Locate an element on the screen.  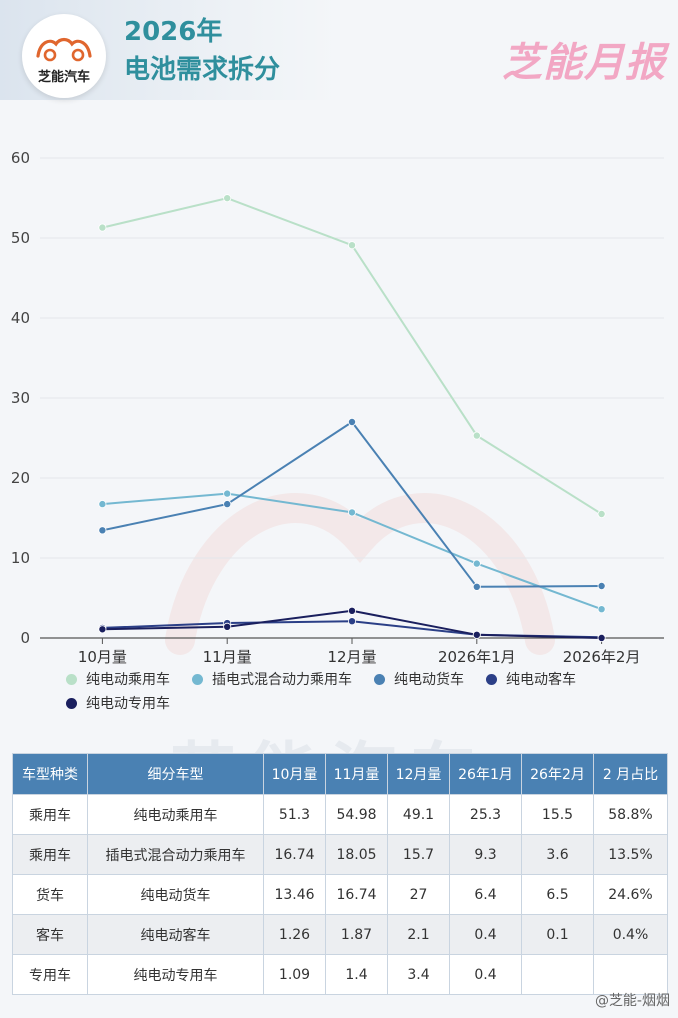
table-header-cell: 11月量 is located at coordinates (356, 774).